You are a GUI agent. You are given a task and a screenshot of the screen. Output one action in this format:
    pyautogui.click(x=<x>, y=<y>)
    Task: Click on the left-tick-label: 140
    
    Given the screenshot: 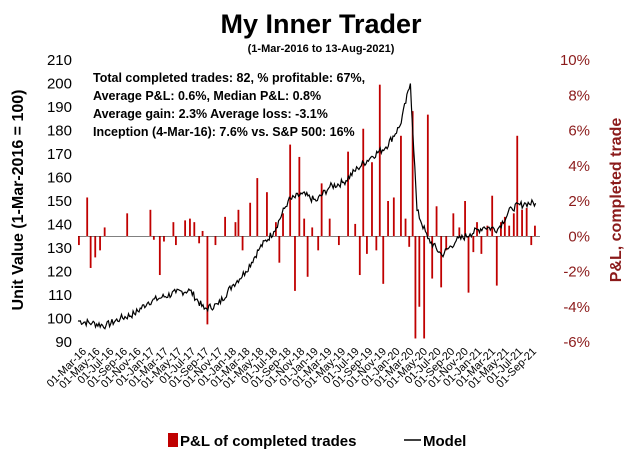 What is the action you would take?
    pyautogui.click(x=59, y=225)
    